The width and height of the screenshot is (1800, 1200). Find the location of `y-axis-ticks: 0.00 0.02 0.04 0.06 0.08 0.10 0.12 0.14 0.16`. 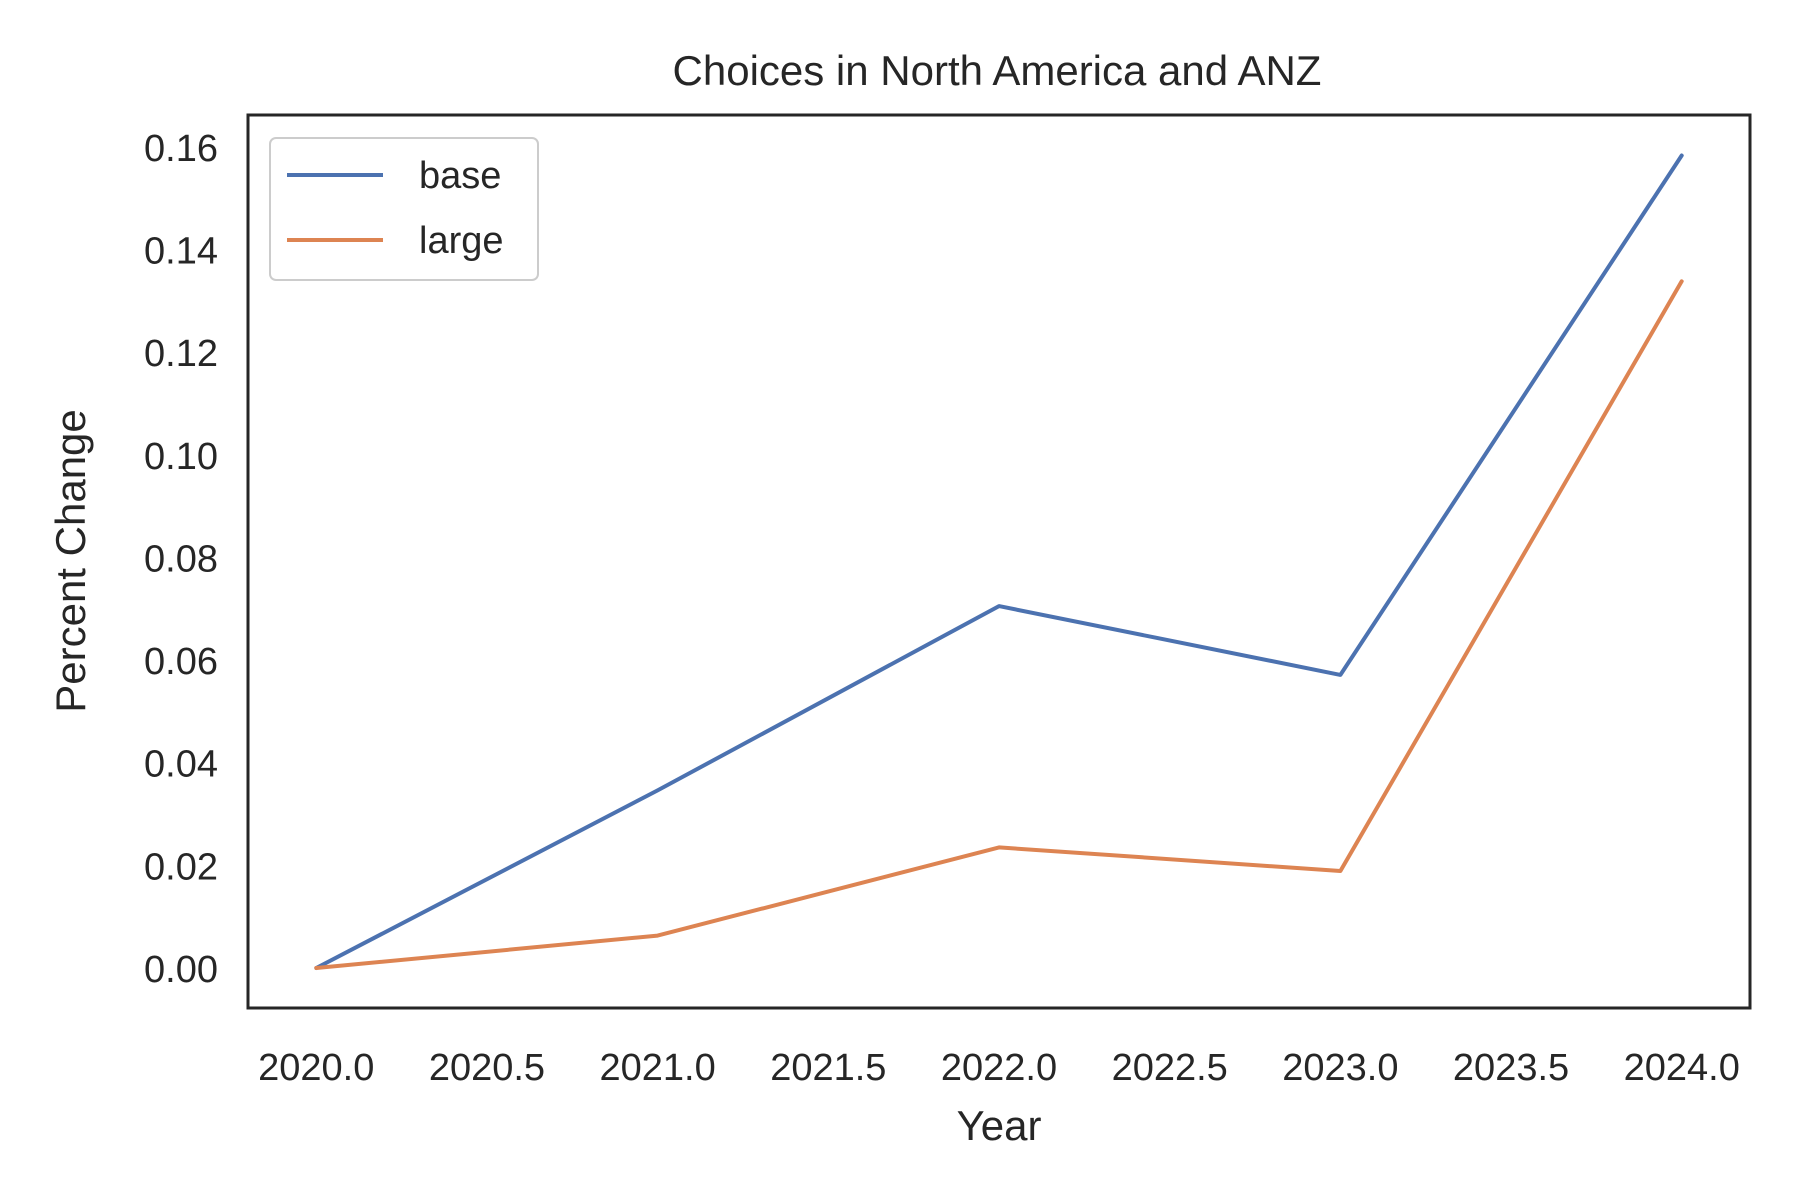

y-axis-ticks: 0.00 0.02 0.04 0.06 0.08 0.10 0.12 0.14 0.16 is located at coordinates (181, 559).